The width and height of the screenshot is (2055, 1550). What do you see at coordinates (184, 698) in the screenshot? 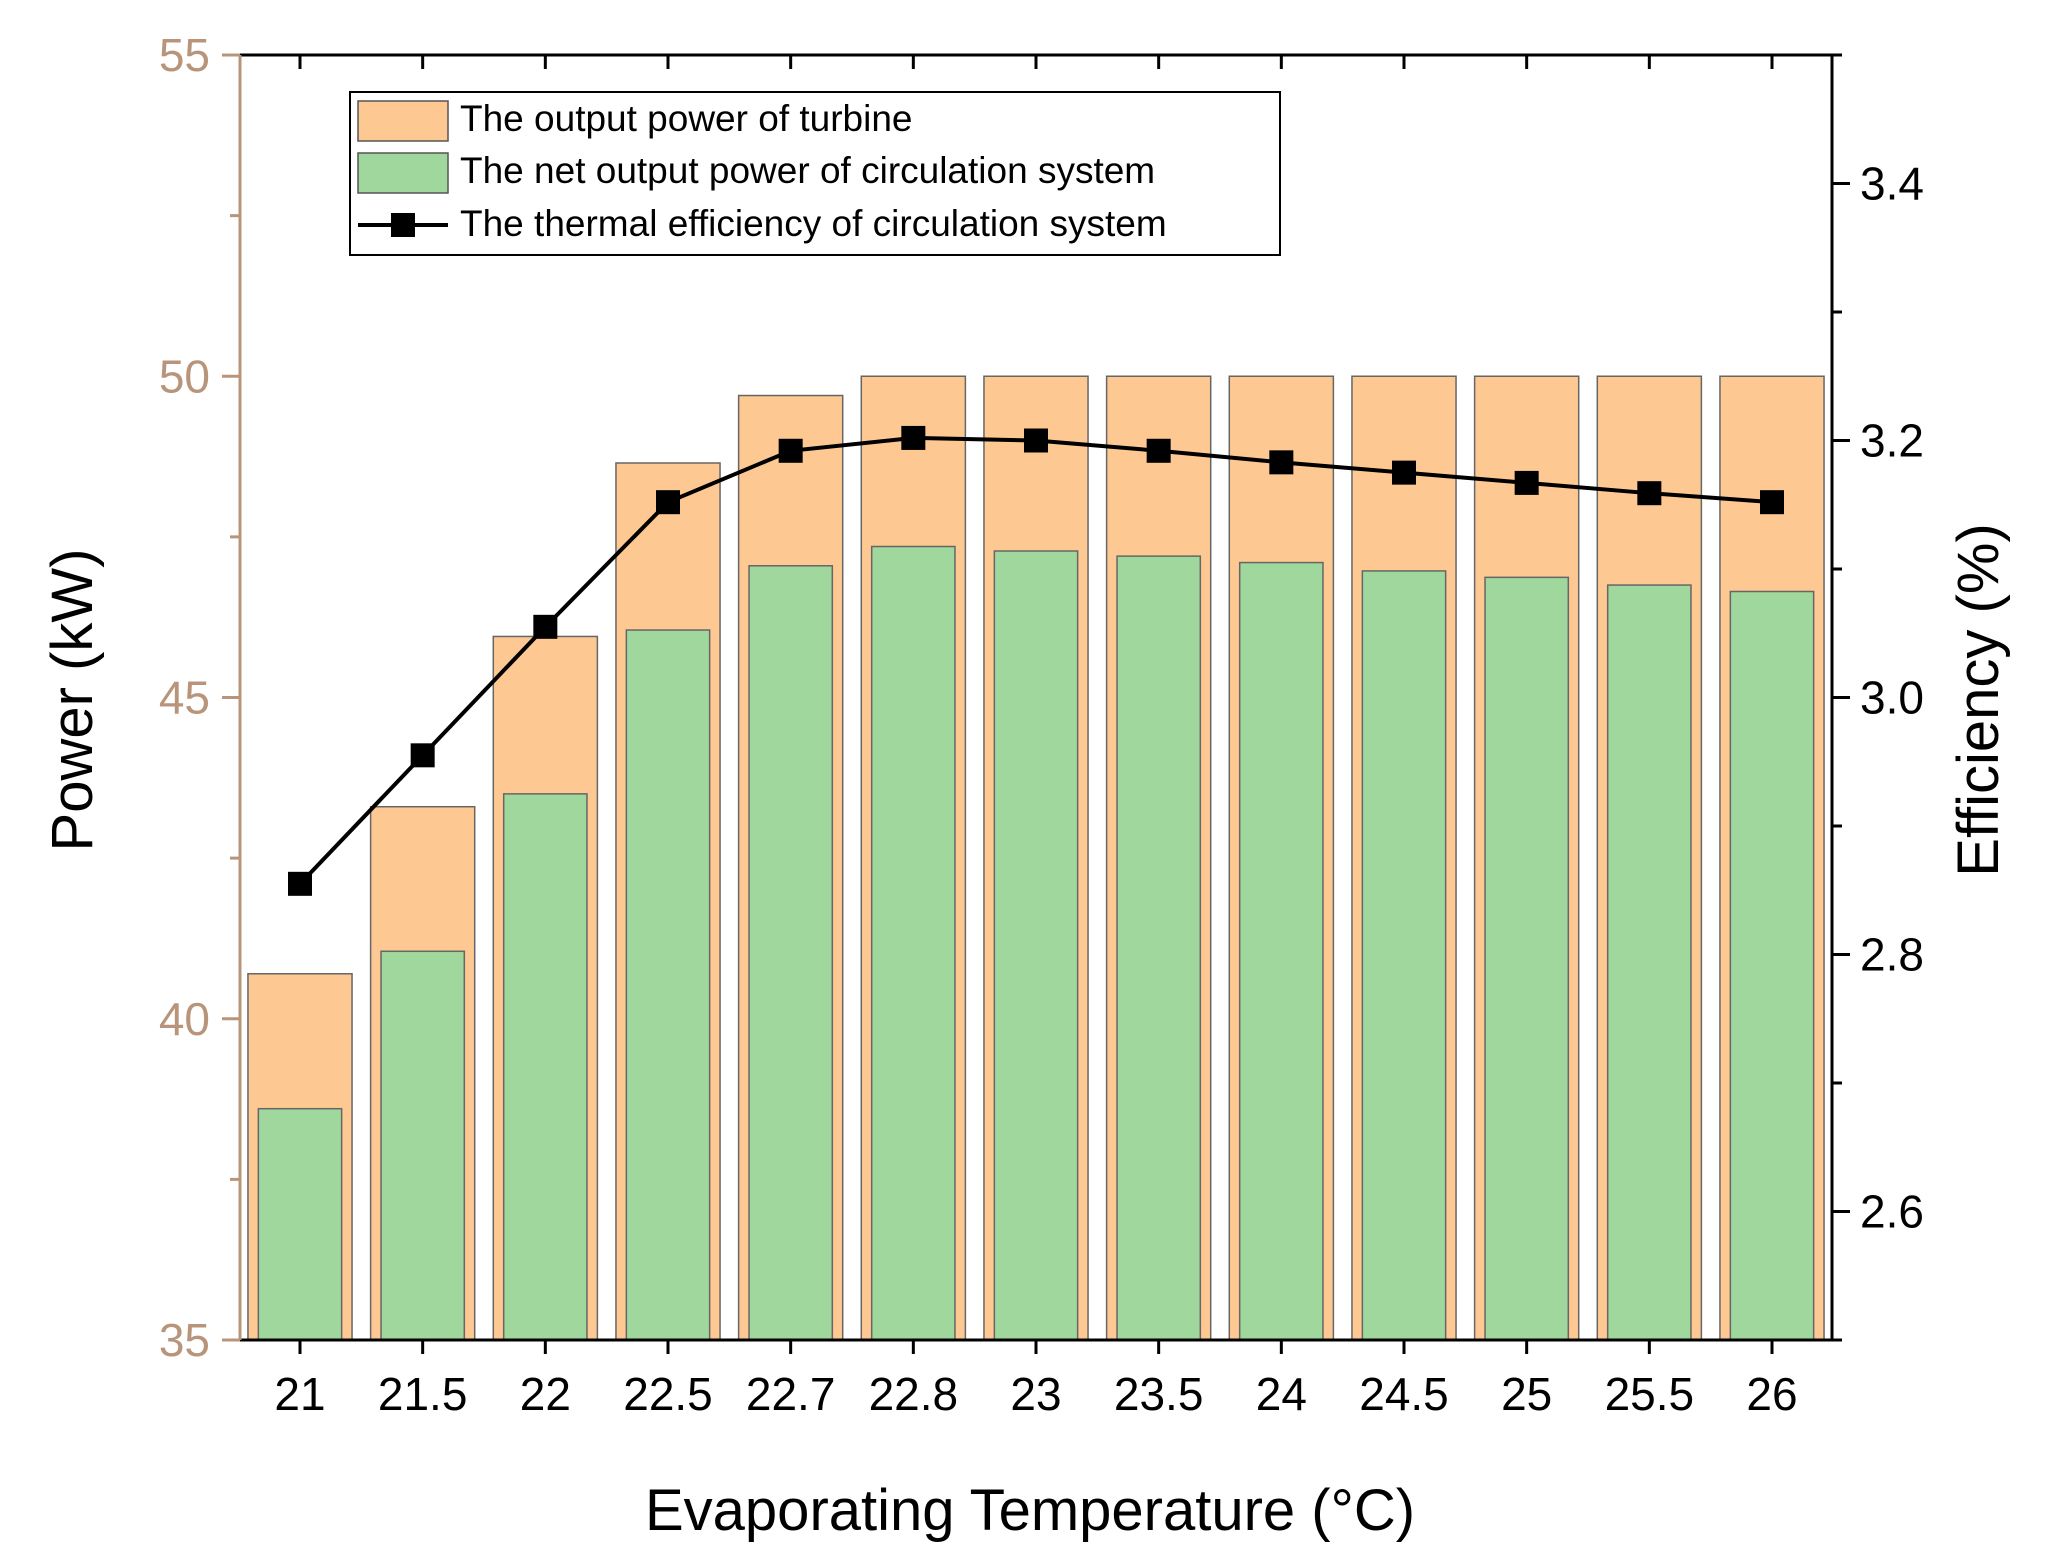
I see `left-y-tick-label: 45` at bounding box center [184, 698].